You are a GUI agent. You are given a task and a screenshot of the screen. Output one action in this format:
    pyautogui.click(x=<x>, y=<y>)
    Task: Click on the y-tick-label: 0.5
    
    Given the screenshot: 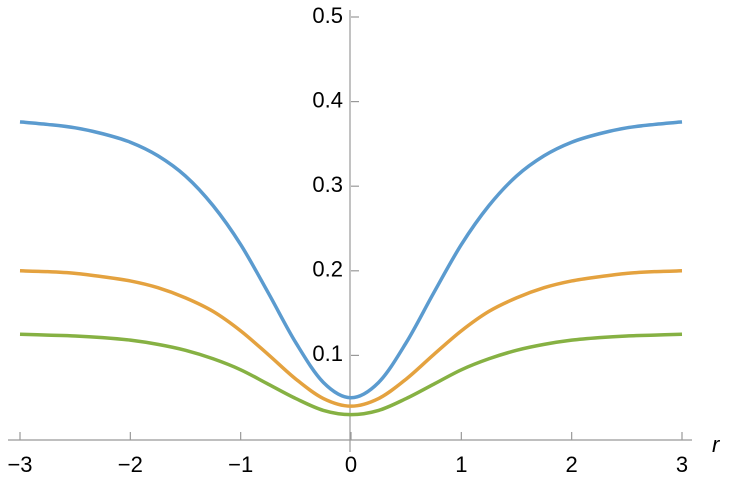 What is the action you would take?
    pyautogui.click(x=327, y=15)
    